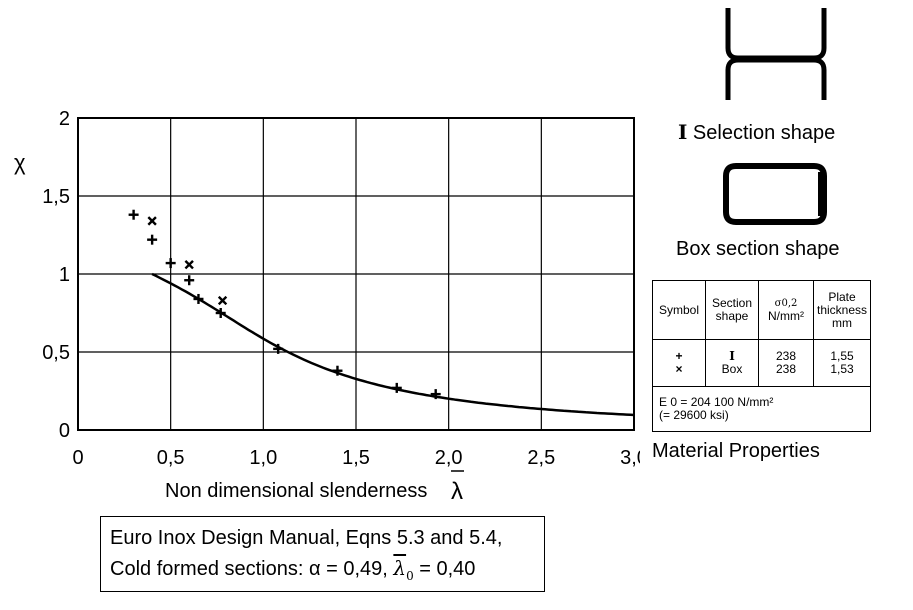 The height and width of the screenshot is (610, 913). I want to click on x-tick-label: 1,5, so click(356, 458).